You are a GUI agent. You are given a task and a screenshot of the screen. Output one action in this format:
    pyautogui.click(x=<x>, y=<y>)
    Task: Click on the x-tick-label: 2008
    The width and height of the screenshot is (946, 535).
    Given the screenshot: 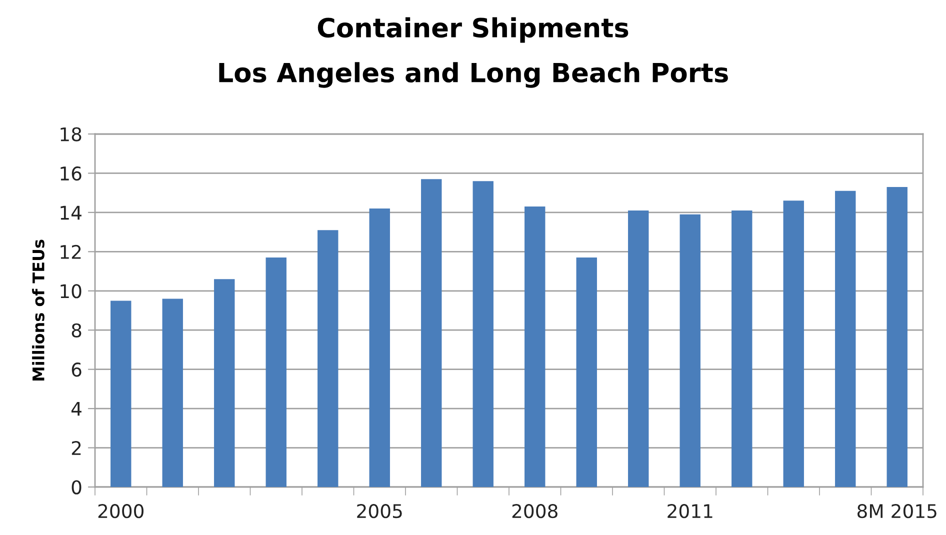 What is the action you would take?
    pyautogui.click(x=535, y=511)
    